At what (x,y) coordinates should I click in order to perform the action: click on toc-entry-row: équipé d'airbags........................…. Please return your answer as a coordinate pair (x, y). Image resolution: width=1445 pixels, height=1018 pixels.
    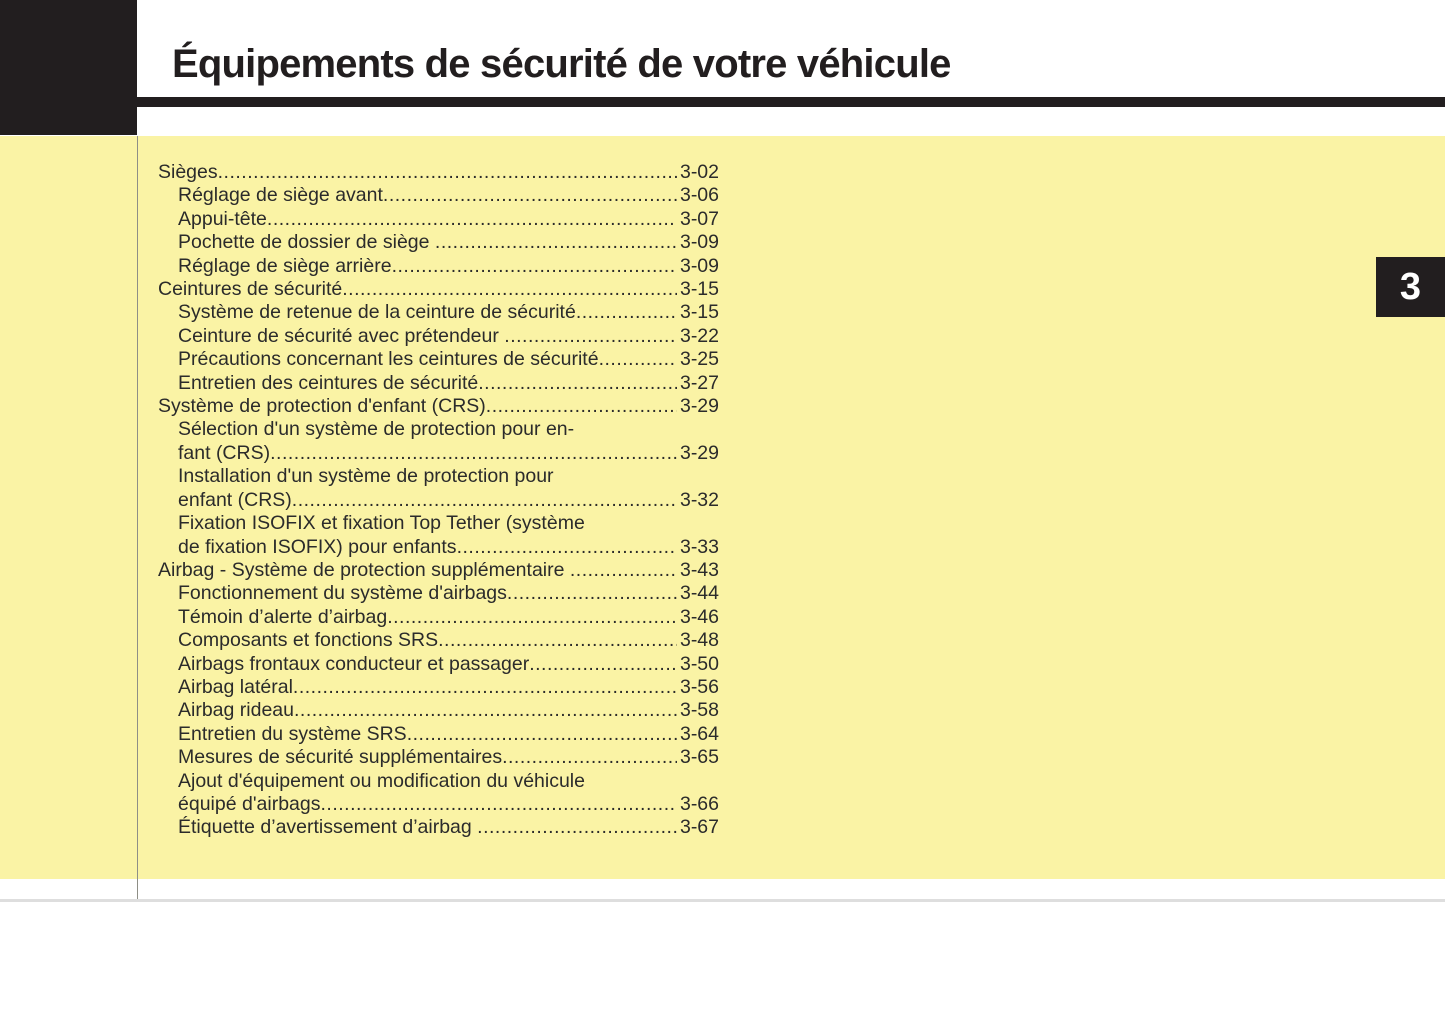
    Looking at the image, I should click on (448, 804).